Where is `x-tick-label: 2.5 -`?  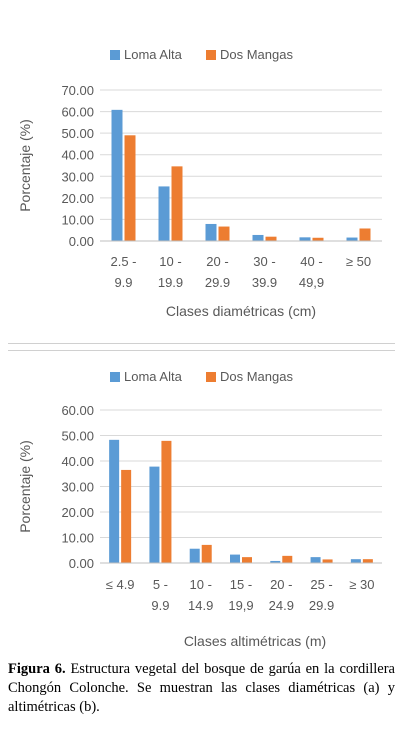
x-tick-label: 2.5 - is located at coordinates (123, 261).